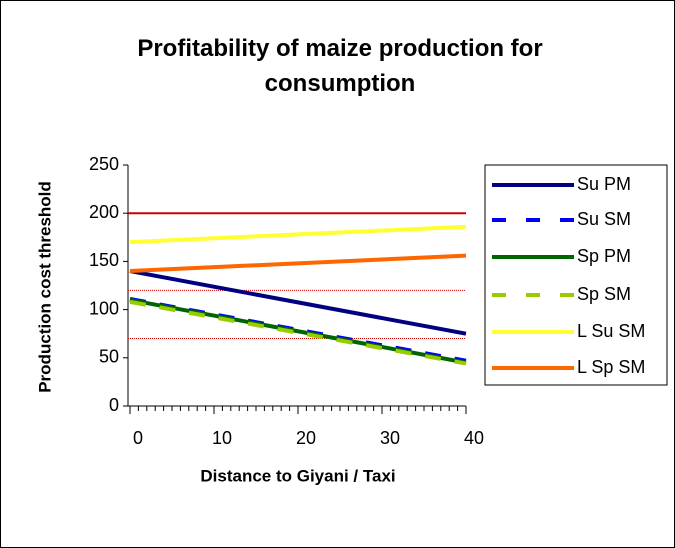 The image size is (675, 548). What do you see at coordinates (604, 184) in the screenshot?
I see `legend-label: Su PM` at bounding box center [604, 184].